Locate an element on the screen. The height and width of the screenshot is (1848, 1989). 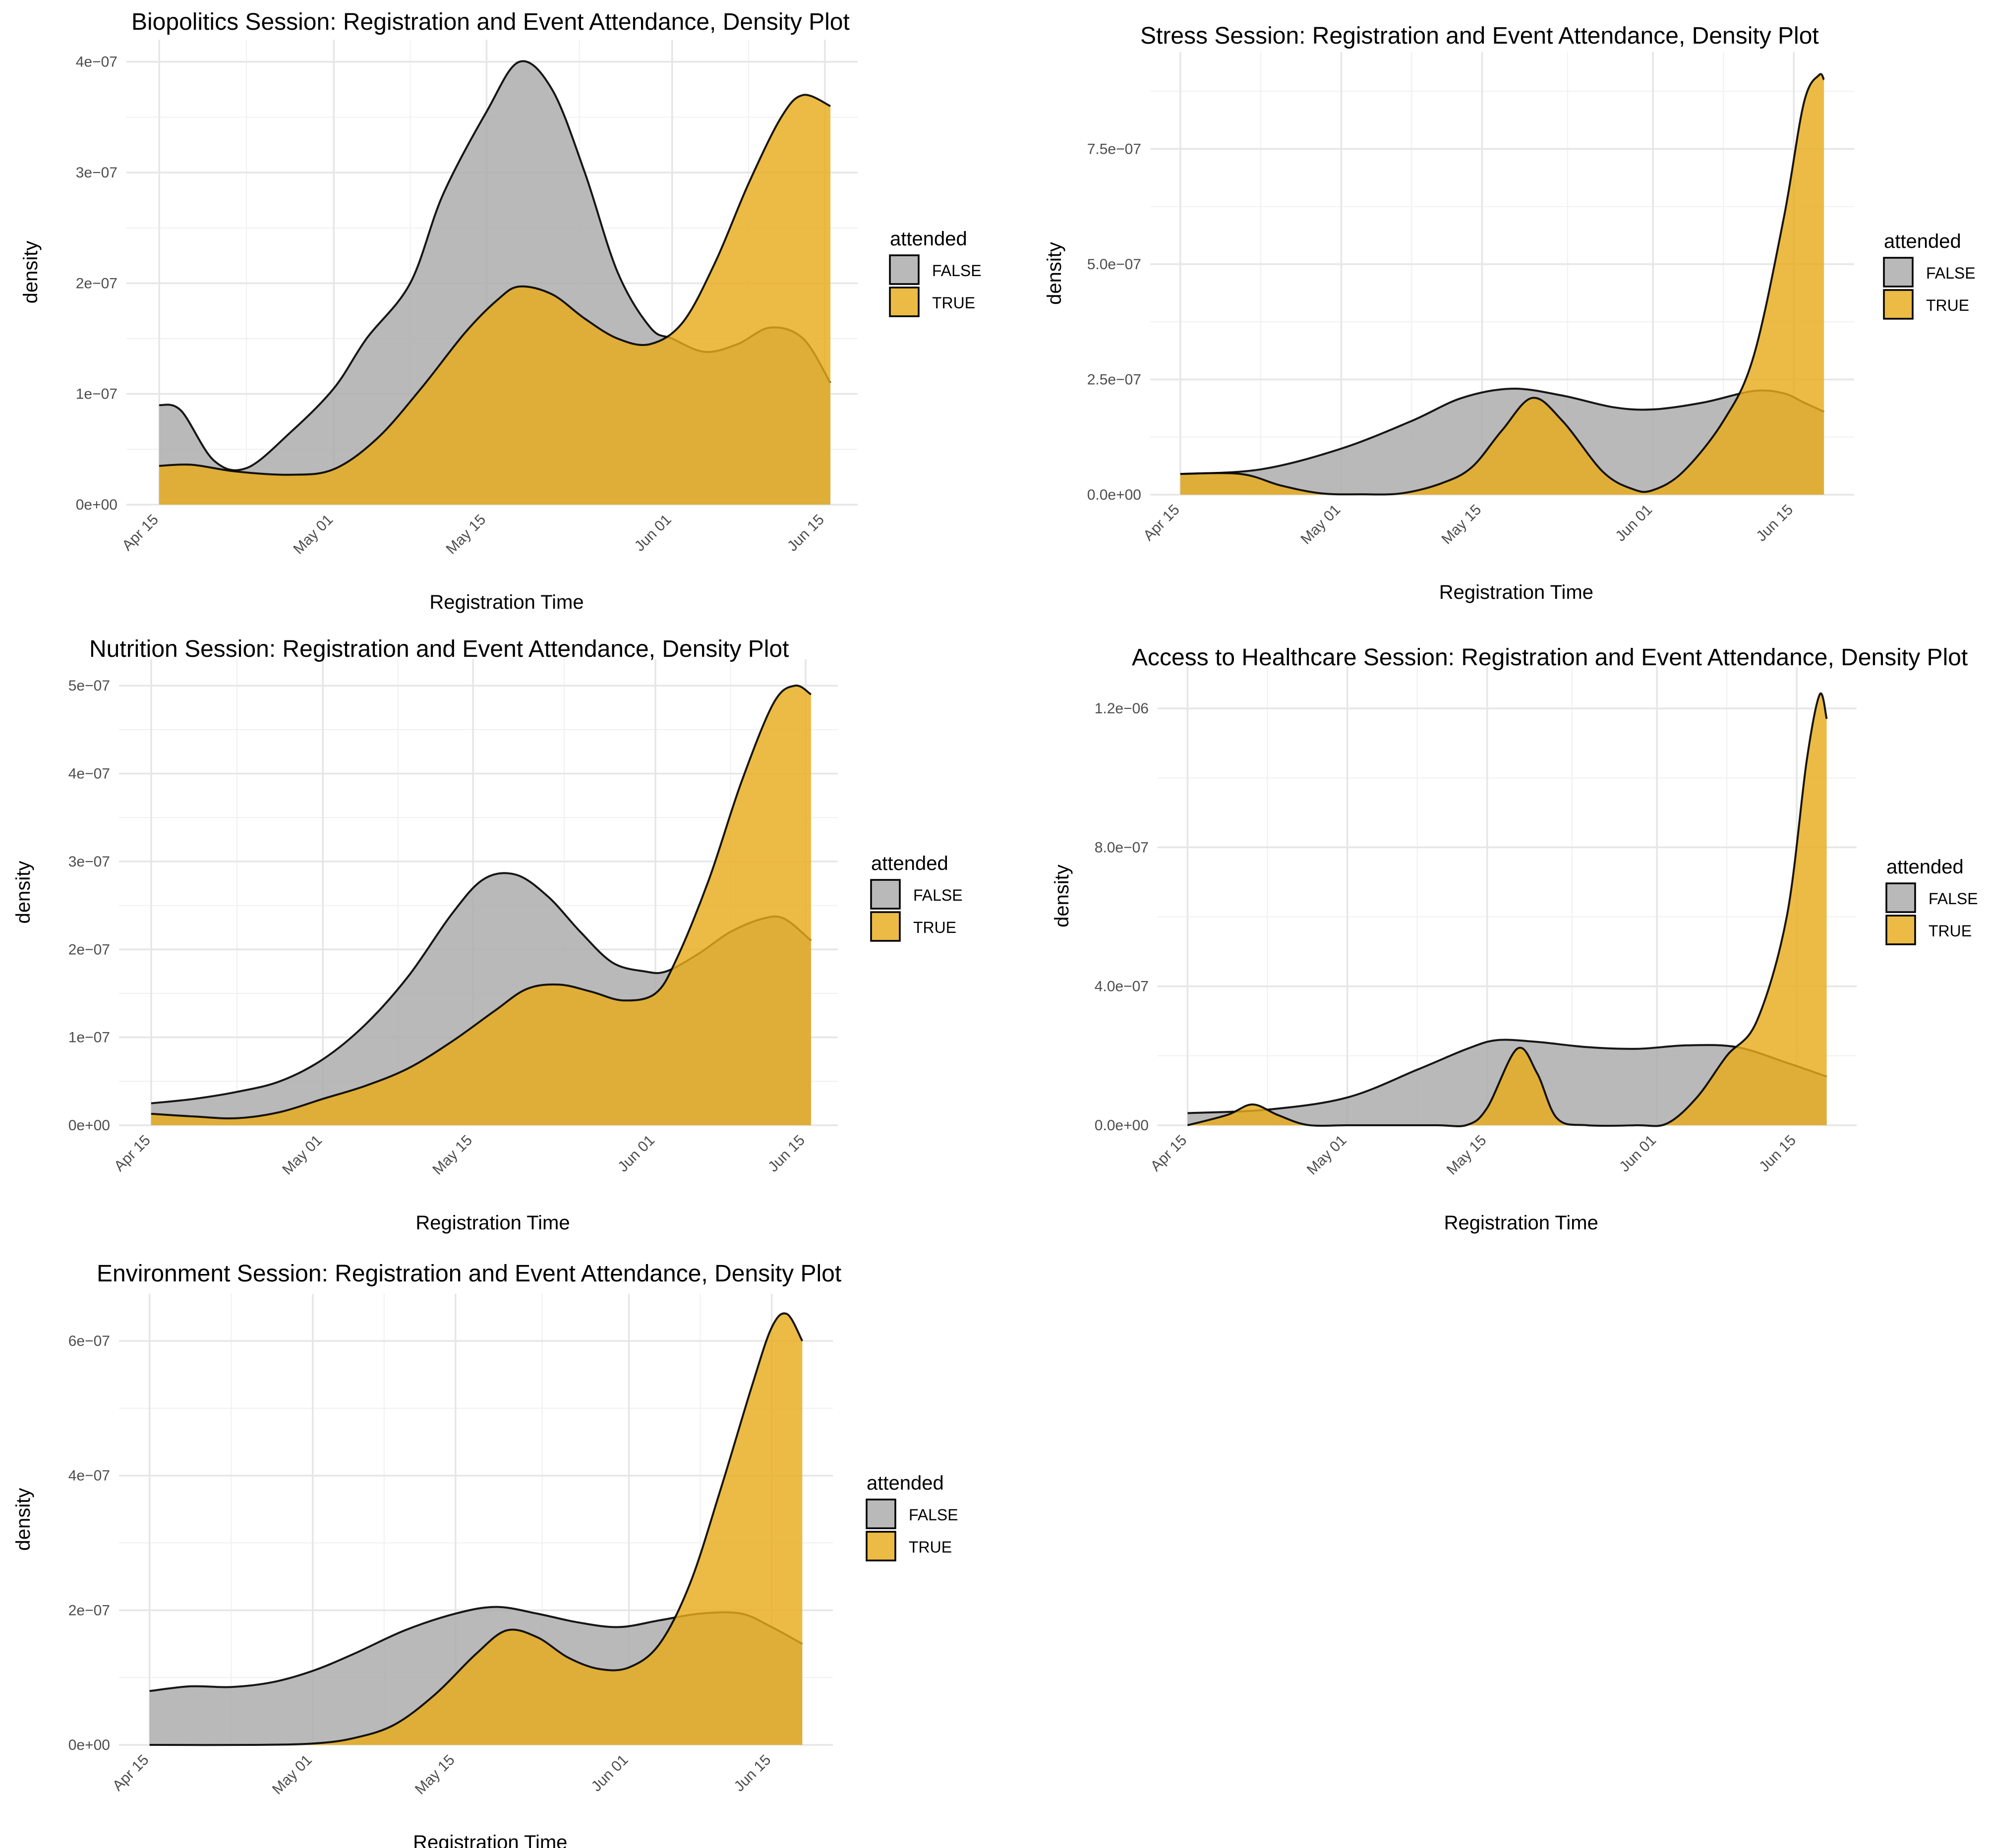
y-tick-label: 5.0e−07 is located at coordinates (1114, 264).